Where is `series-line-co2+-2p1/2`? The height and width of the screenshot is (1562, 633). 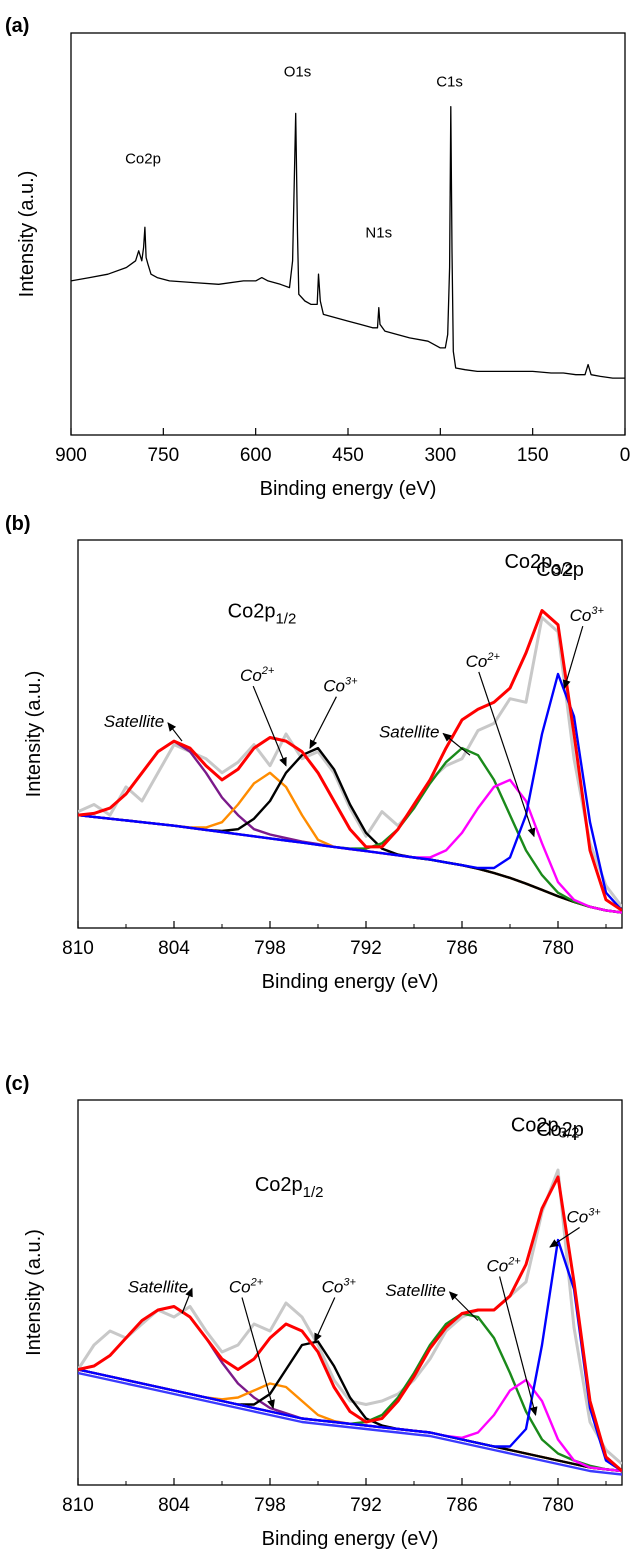
series-line-co2+-2p1/2 is located at coordinates (350, 842).